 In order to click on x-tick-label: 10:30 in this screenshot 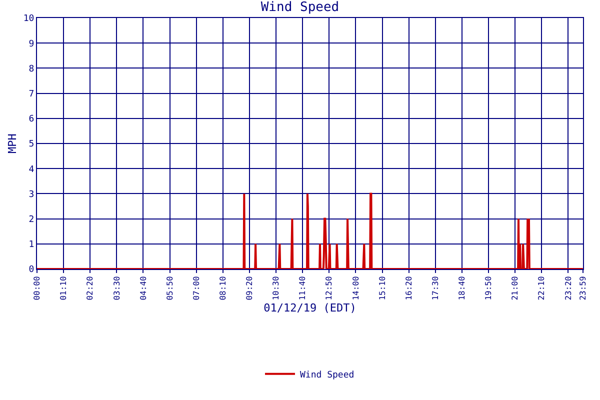, I will do `click(276, 288)`.